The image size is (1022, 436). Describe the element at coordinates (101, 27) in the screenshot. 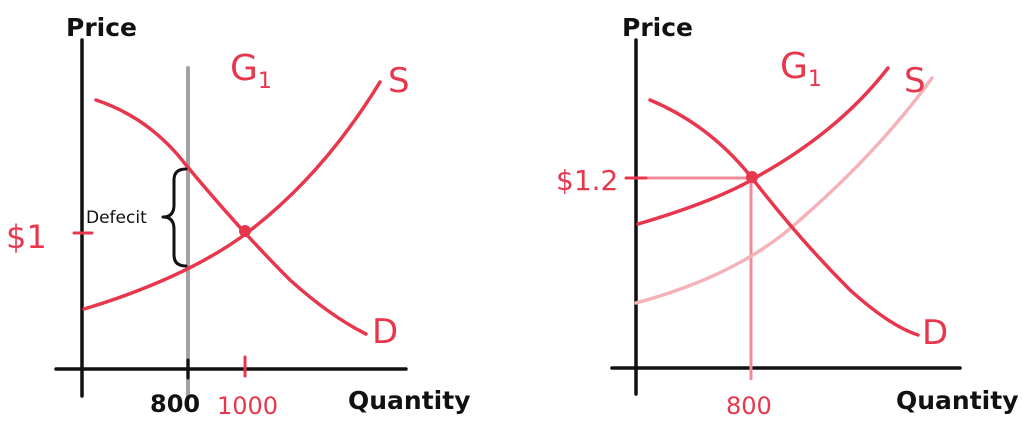

I see `left-y-axis-label: Price` at that location.